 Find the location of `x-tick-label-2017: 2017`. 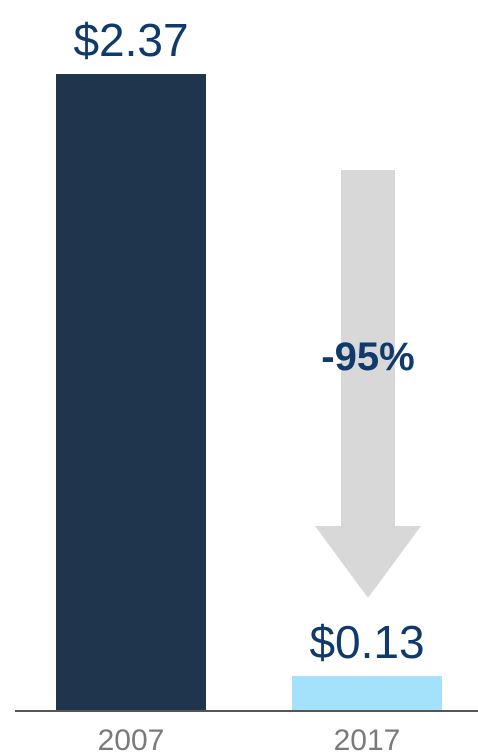

x-tick-label-2017: 2017 is located at coordinates (367, 739).